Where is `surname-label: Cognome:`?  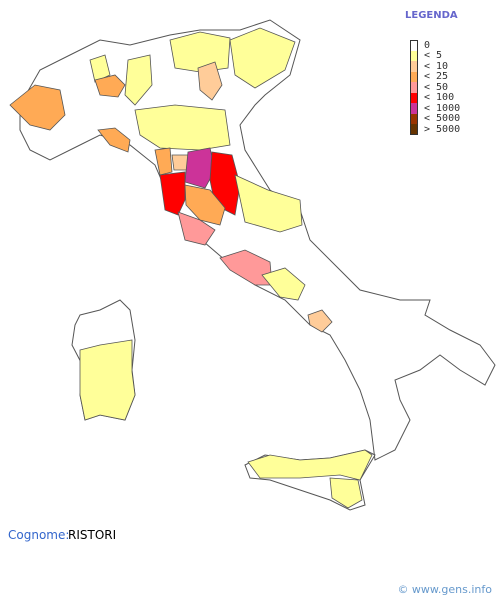 surname-label: Cognome: is located at coordinates (39, 535).